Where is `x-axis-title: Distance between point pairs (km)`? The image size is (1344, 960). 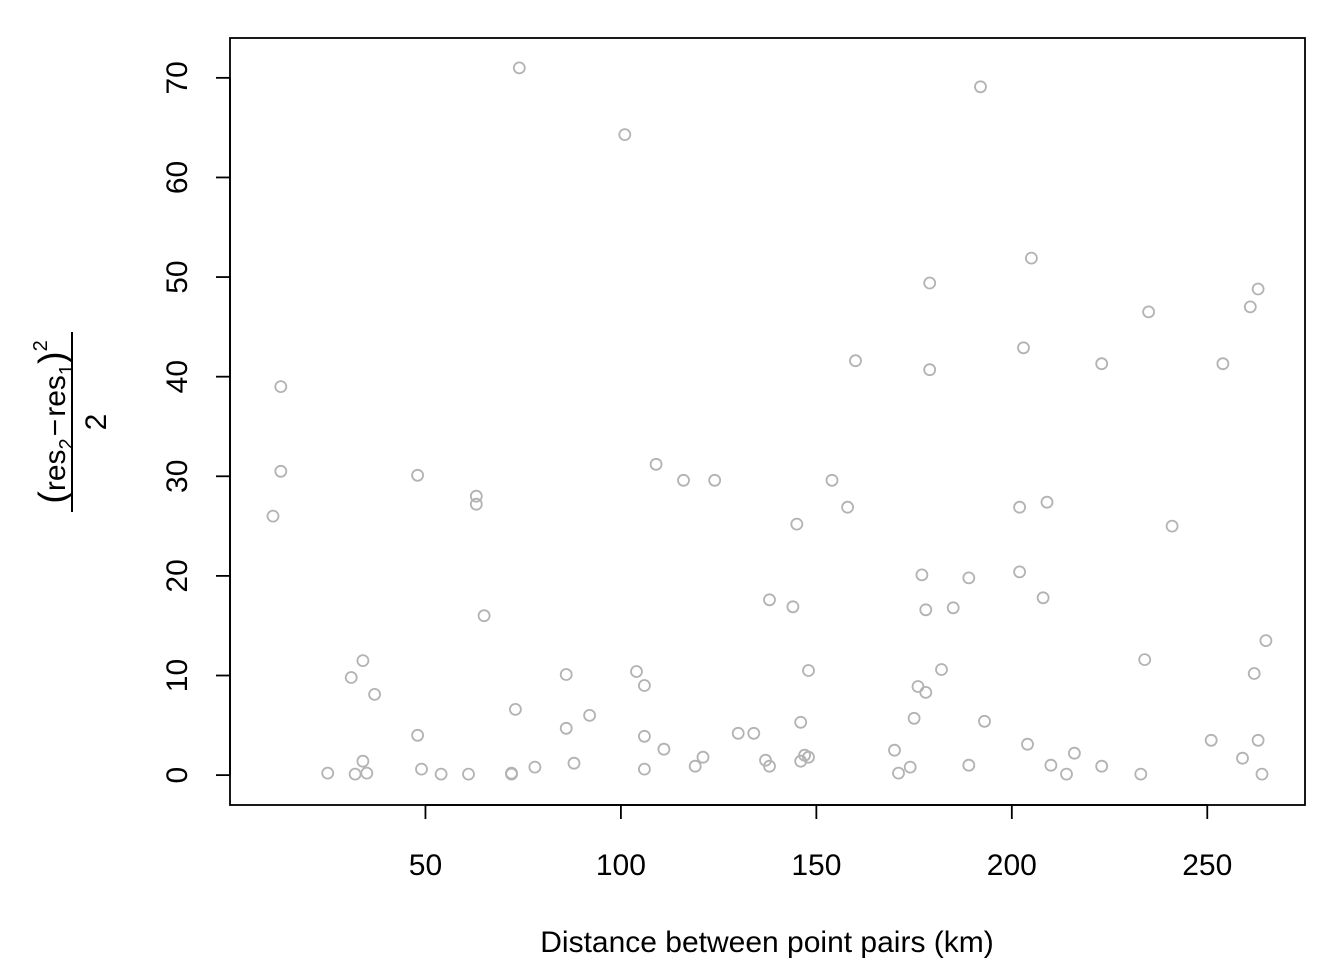 x-axis-title: Distance between point pairs (km) is located at coordinates (767, 942).